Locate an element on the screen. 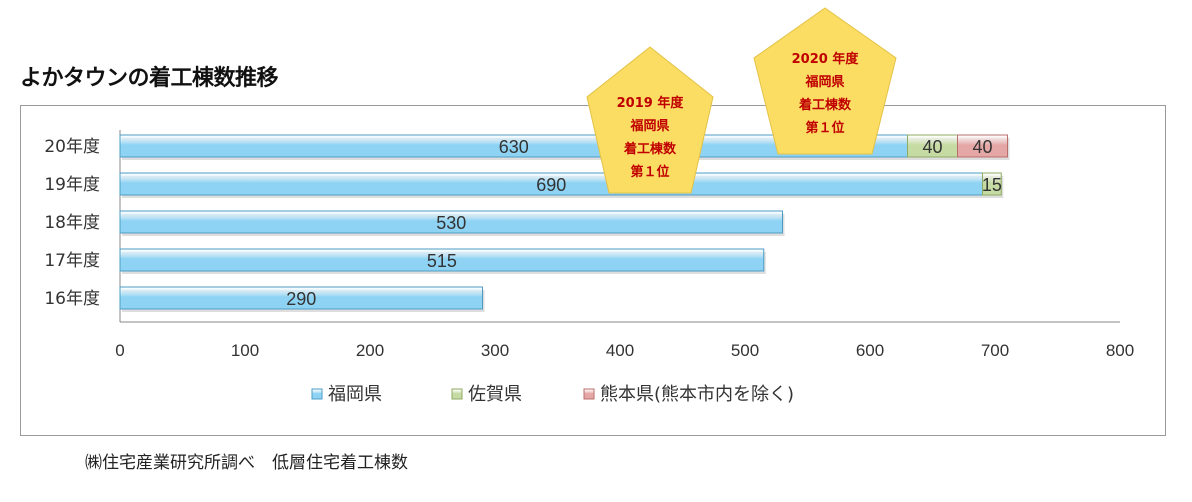  bar-kumamoto is located at coordinates (982, 146).